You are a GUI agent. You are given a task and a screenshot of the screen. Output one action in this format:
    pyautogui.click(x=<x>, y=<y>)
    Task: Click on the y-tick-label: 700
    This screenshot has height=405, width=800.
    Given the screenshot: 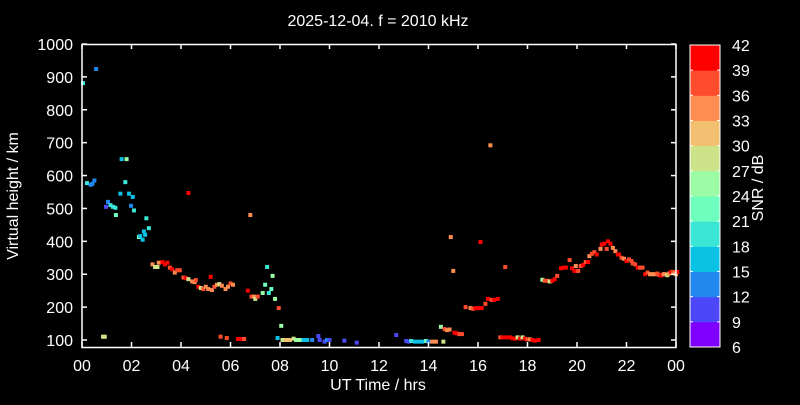 What is the action you would take?
    pyautogui.click(x=59, y=144)
    